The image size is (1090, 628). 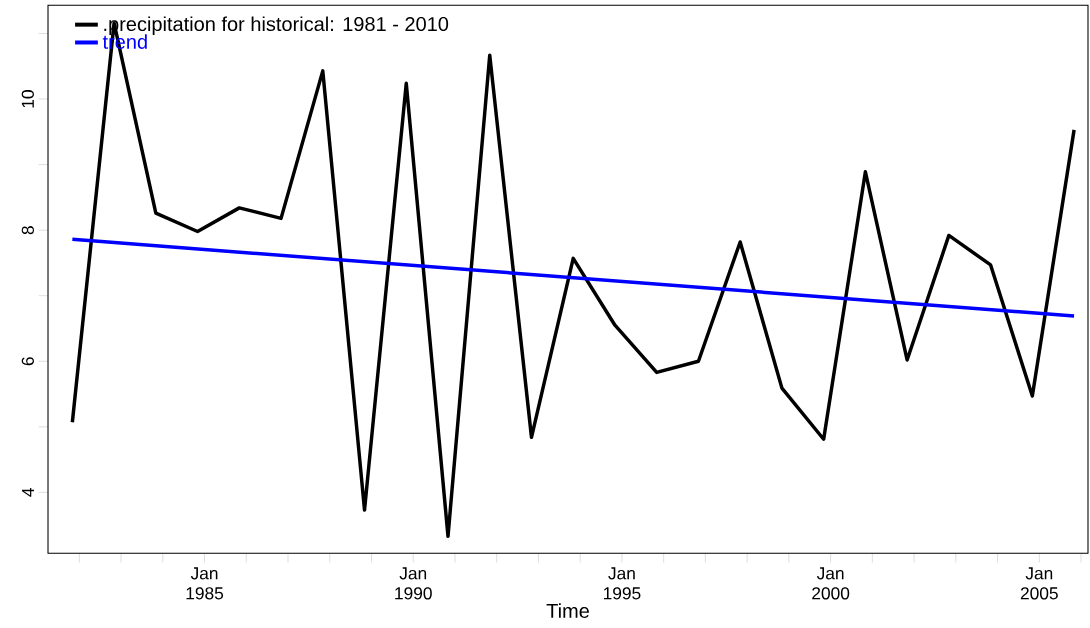 What do you see at coordinates (27, 99) in the screenshot?
I see `y-tick-label: 10` at bounding box center [27, 99].